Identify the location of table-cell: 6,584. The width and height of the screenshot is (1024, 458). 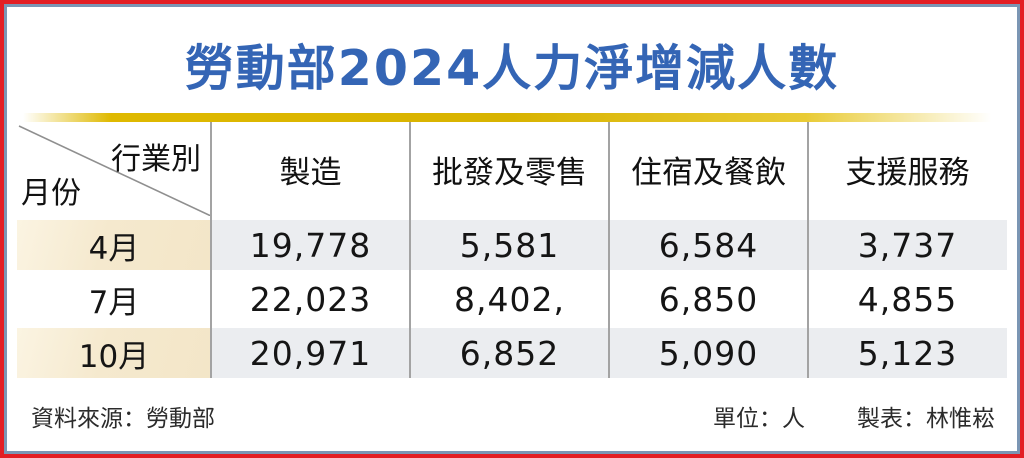
(708, 245).